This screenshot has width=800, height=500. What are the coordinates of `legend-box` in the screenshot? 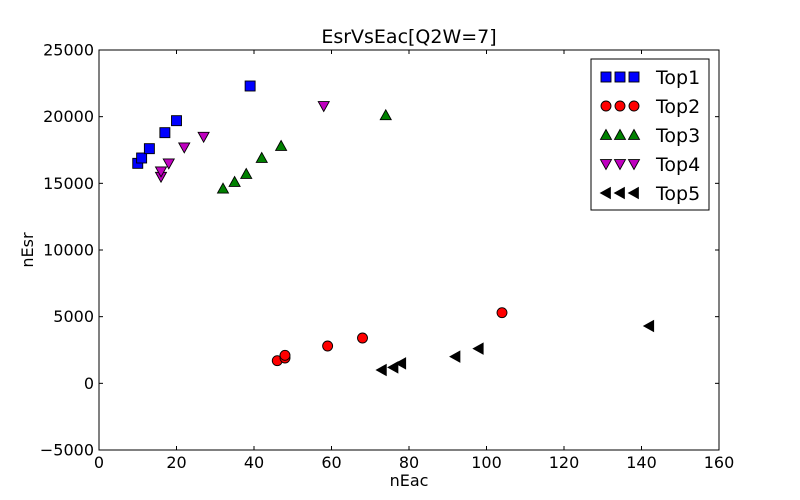 It's located at (650, 134).